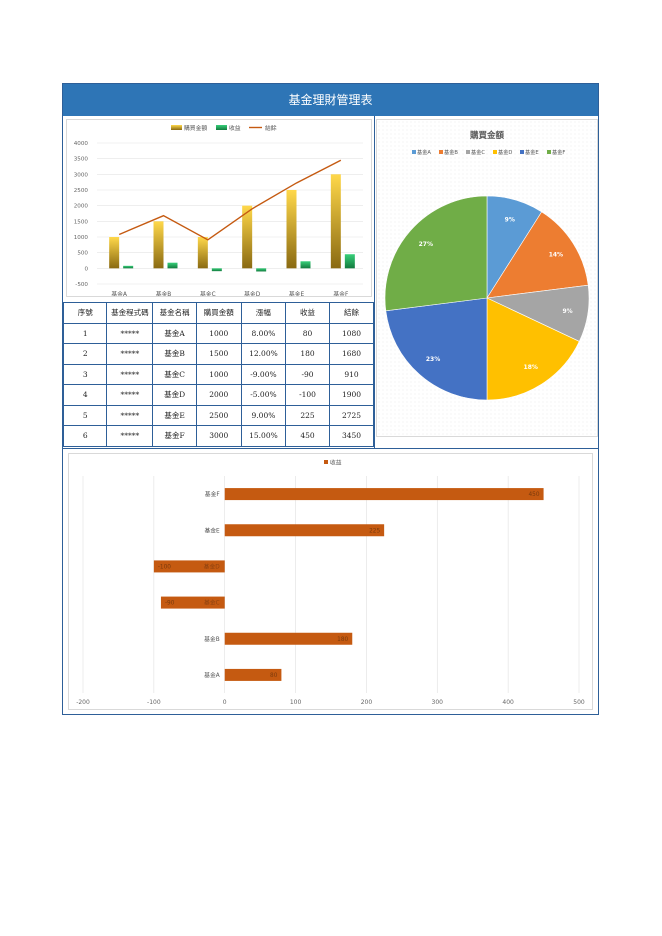 The height and width of the screenshot is (936, 662). Describe the element at coordinates (351, 333) in the screenshot. I see `cell-balance: 1080` at that location.